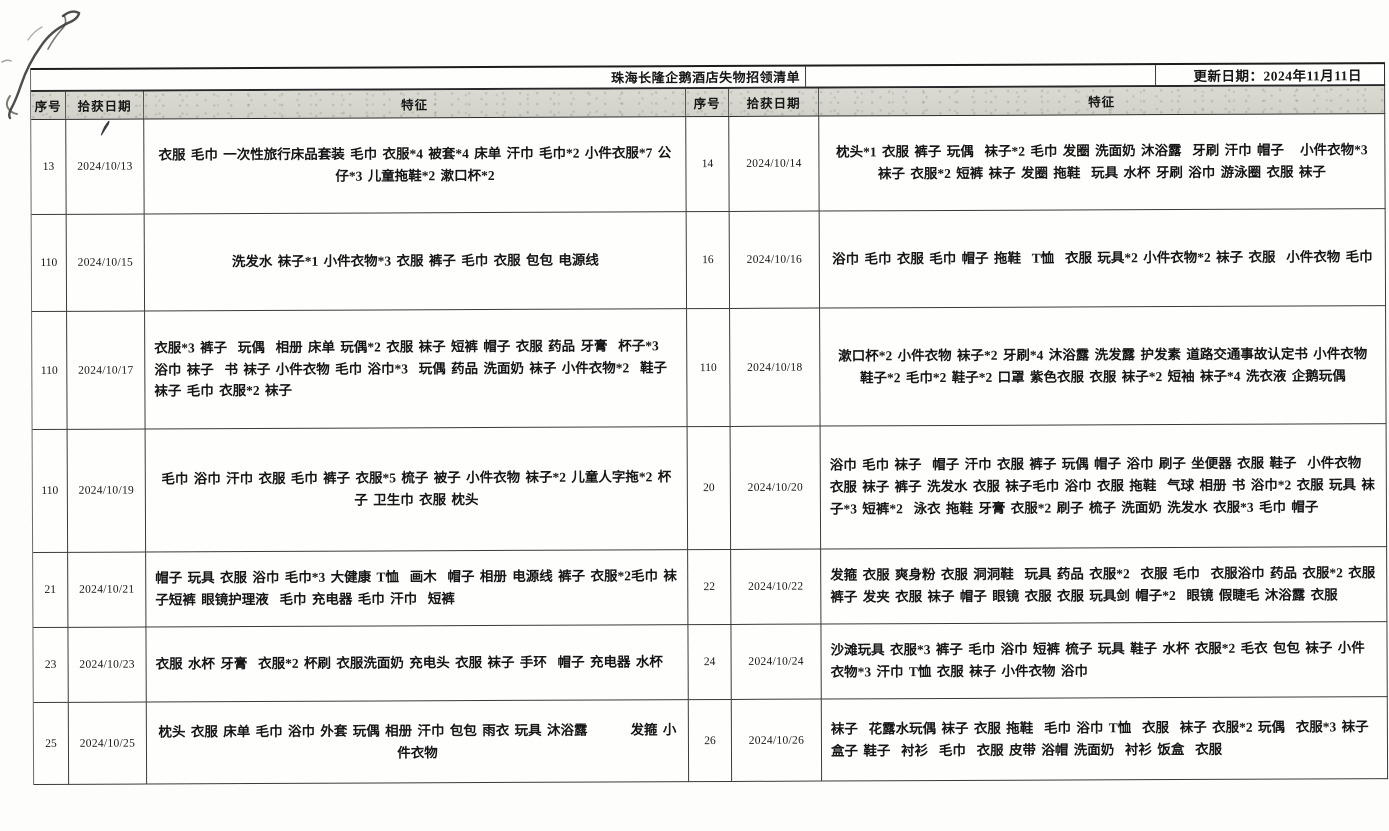 The image size is (1389, 831). I want to click on date-cell: 2024/10/15, so click(106, 263).